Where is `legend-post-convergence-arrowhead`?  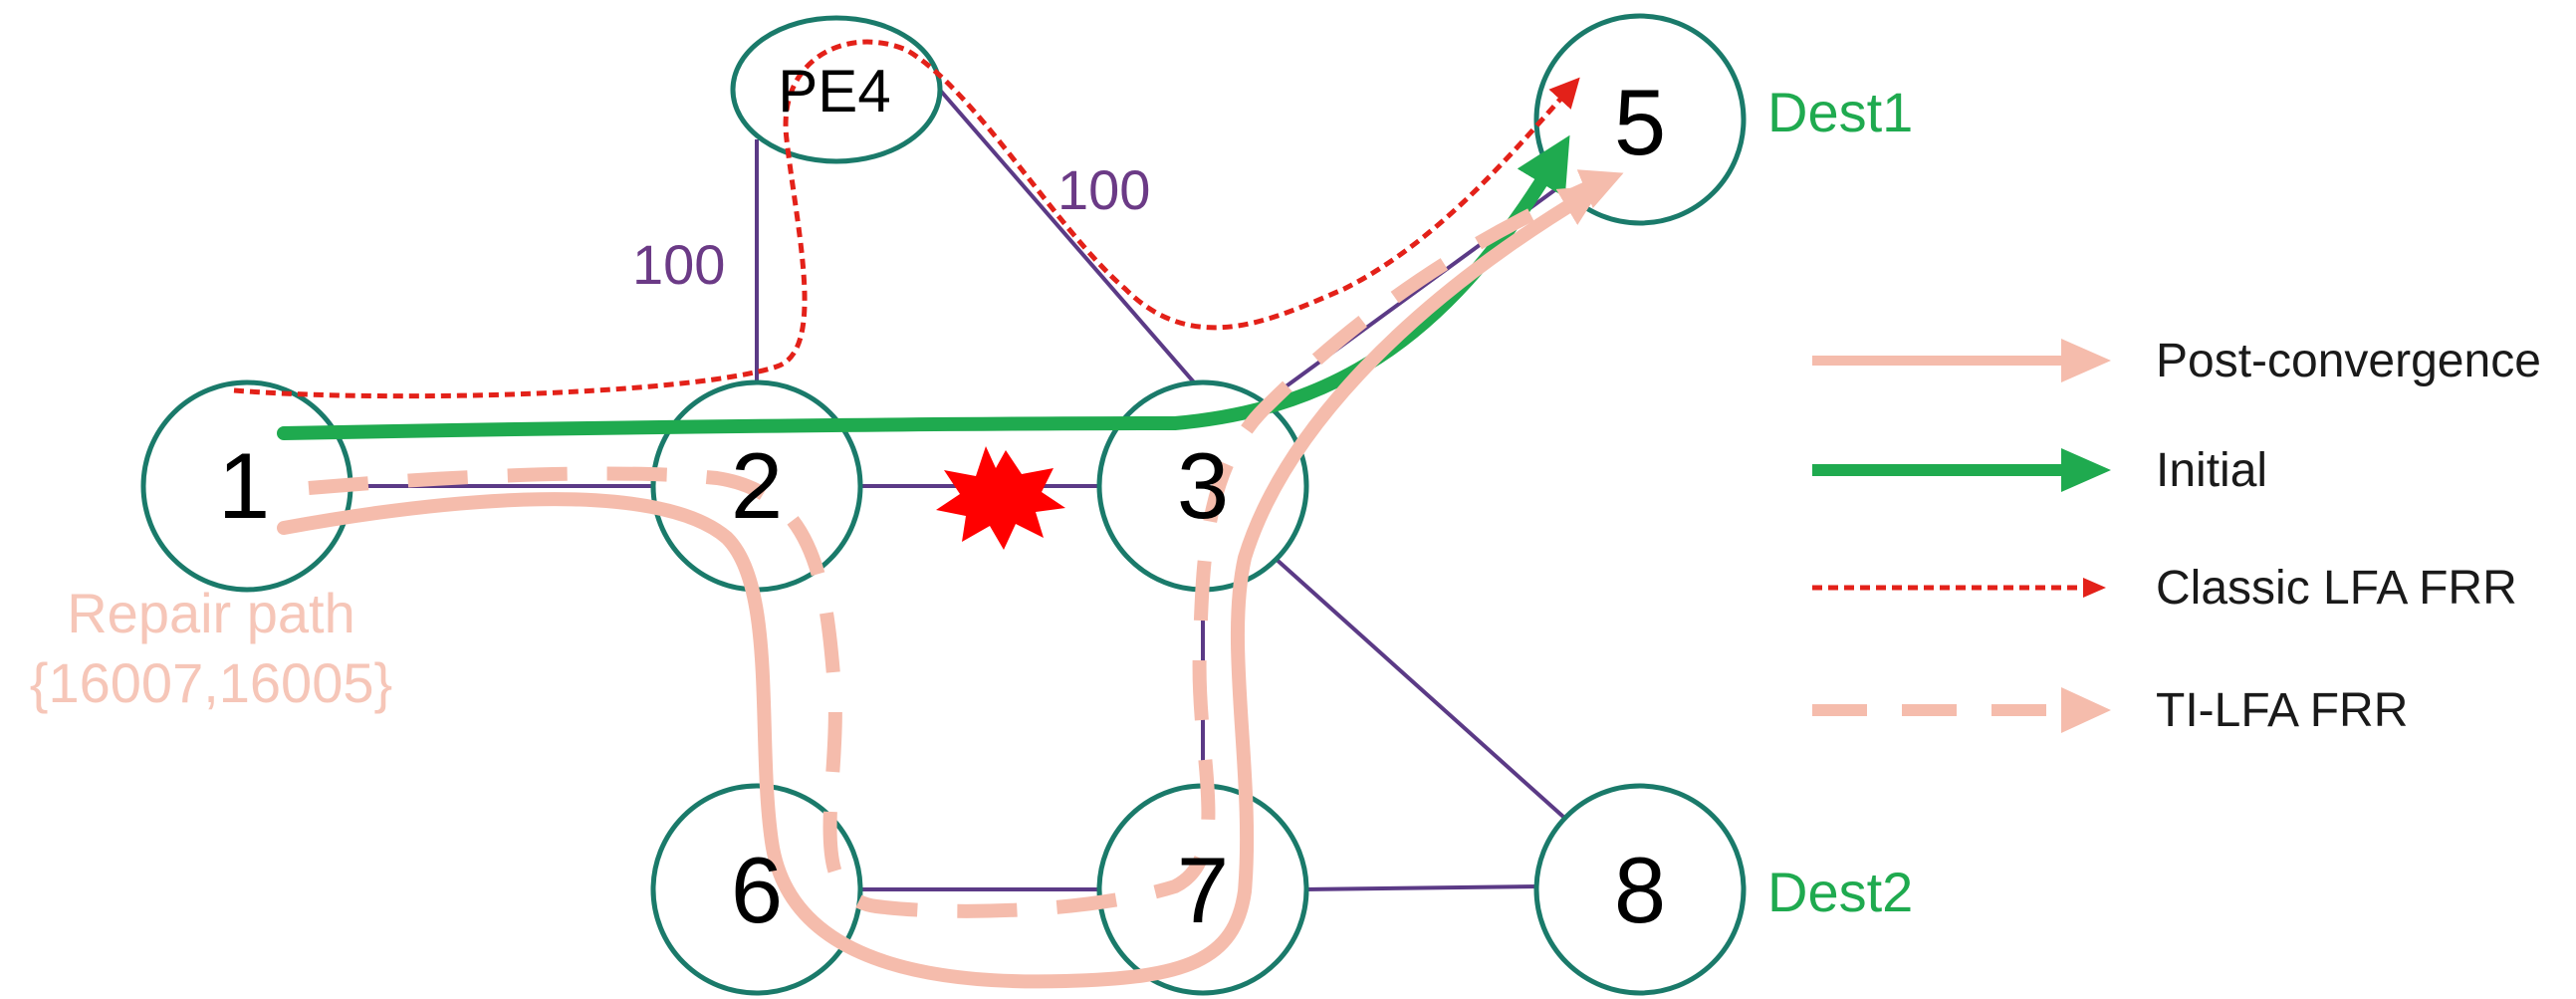
legend-post-convergence-arrowhead is located at coordinates (2086, 360).